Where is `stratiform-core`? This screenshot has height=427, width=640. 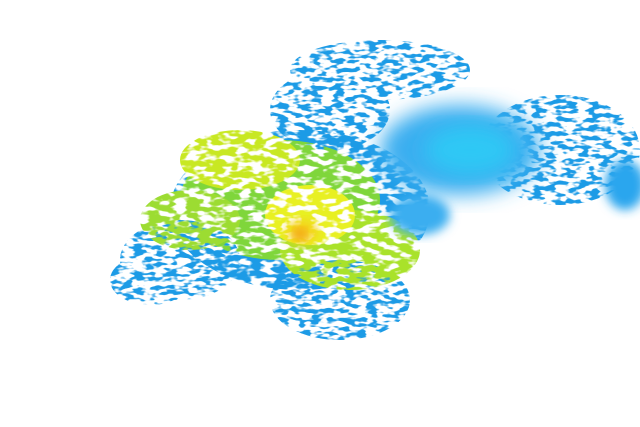 stratiform-core is located at coordinates (510, 170).